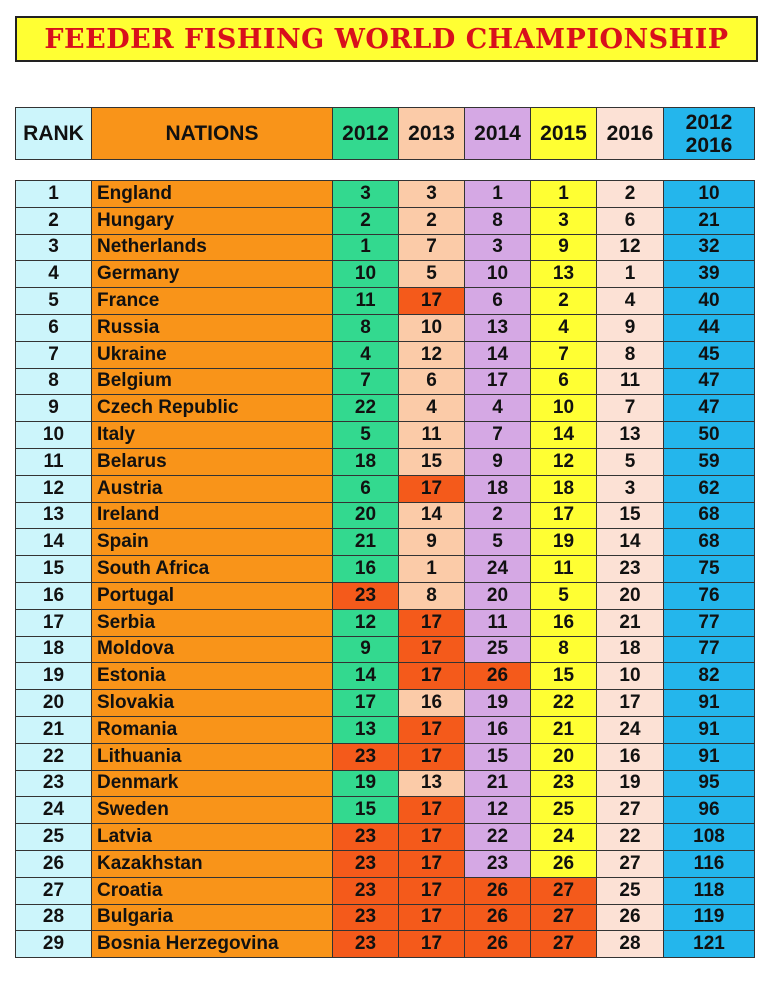 Image resolution: width=774 pixels, height=992 pixels. What do you see at coordinates (709, 676) in the screenshot?
I see `total-cell: 82` at bounding box center [709, 676].